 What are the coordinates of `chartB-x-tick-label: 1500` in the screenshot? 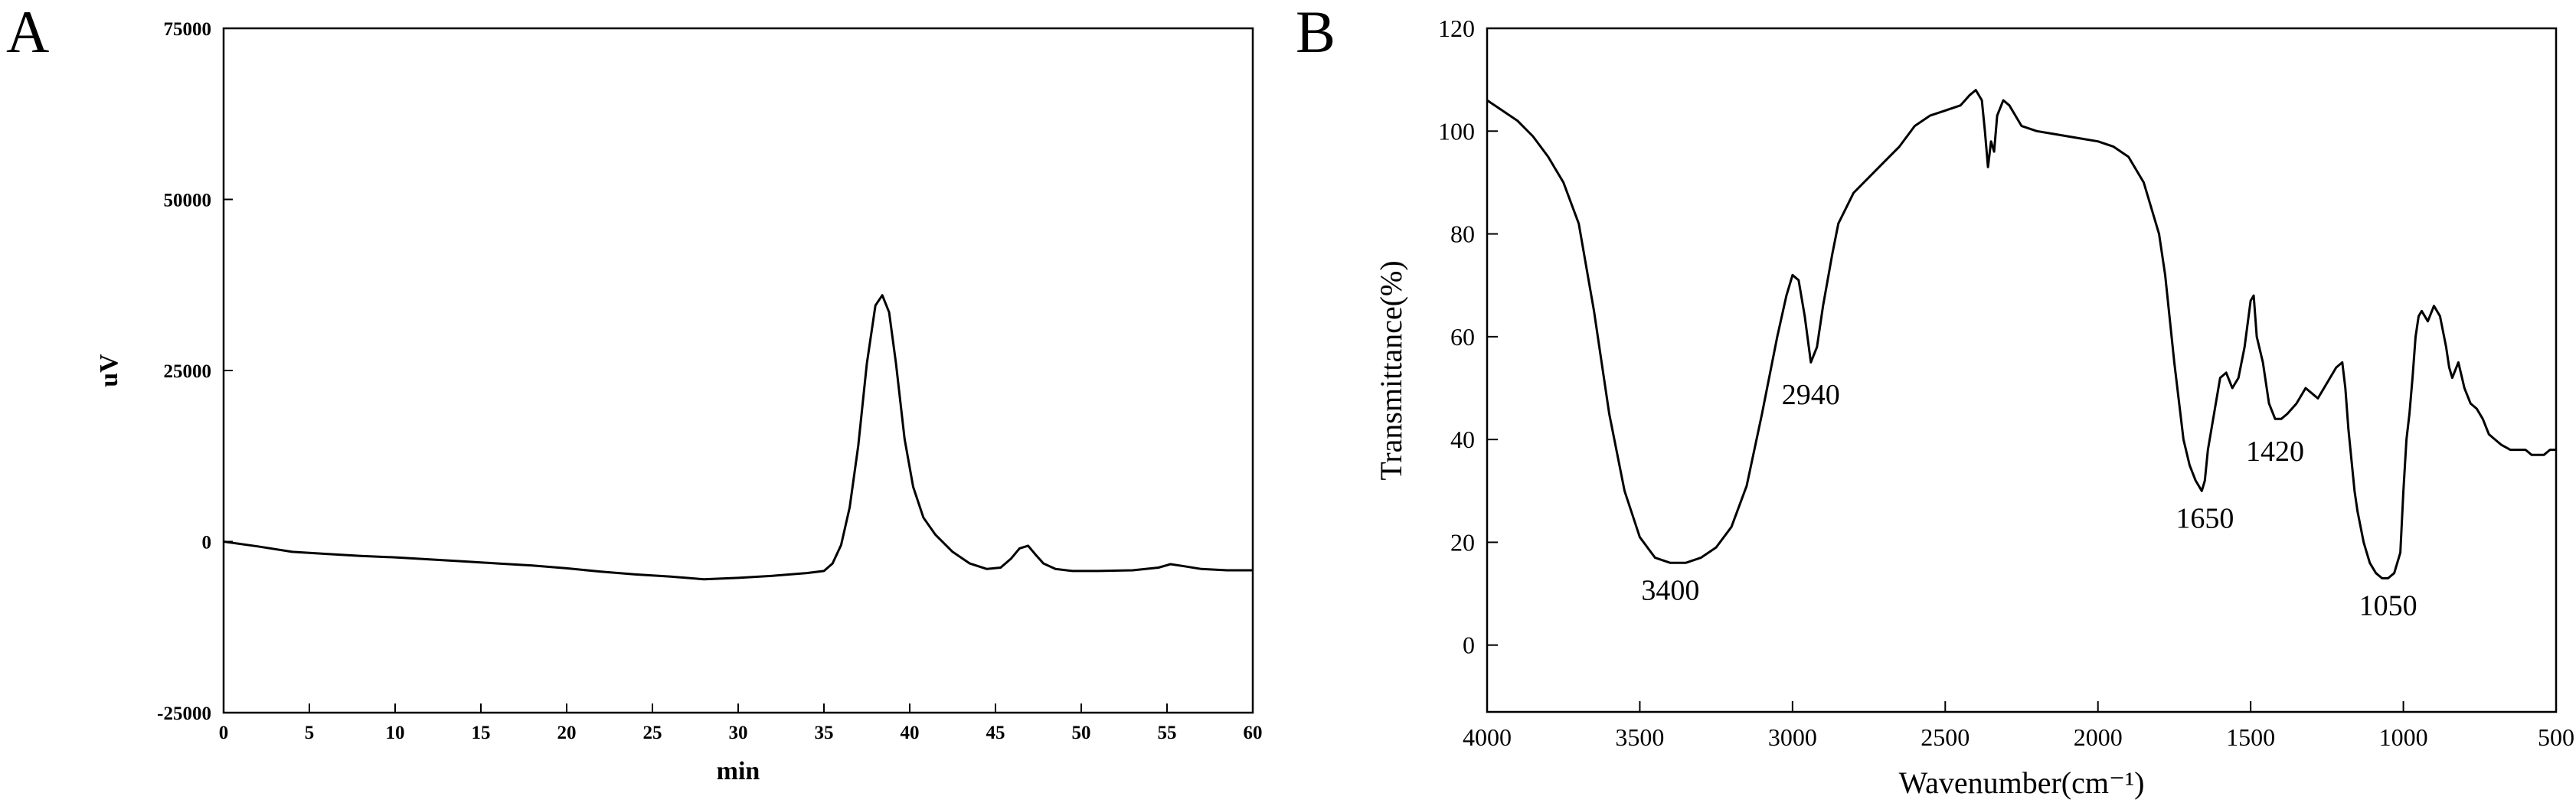 It's located at (2250, 737).